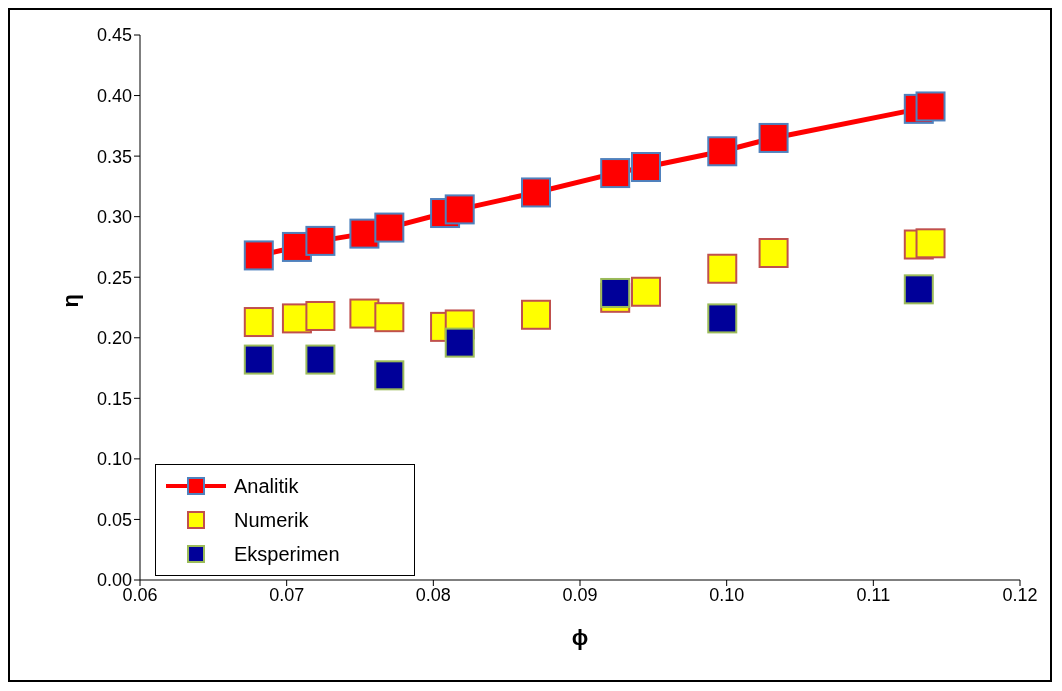 Image resolution: width=1062 pixels, height=691 pixels. I want to click on y-tick-label: 0.25, so click(114, 277).